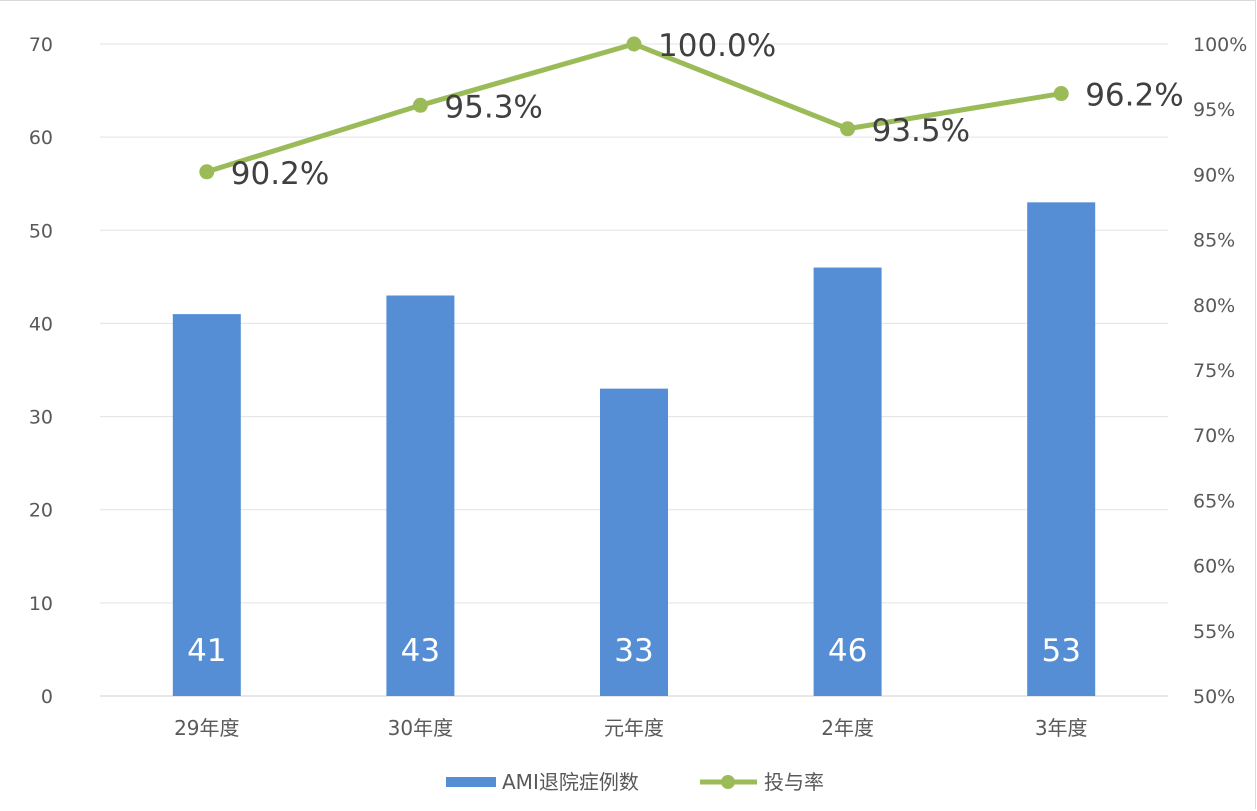 The width and height of the screenshot is (1257, 811). What do you see at coordinates (47, 697) in the screenshot?
I see `left-axis-tick-label: 0` at bounding box center [47, 697].